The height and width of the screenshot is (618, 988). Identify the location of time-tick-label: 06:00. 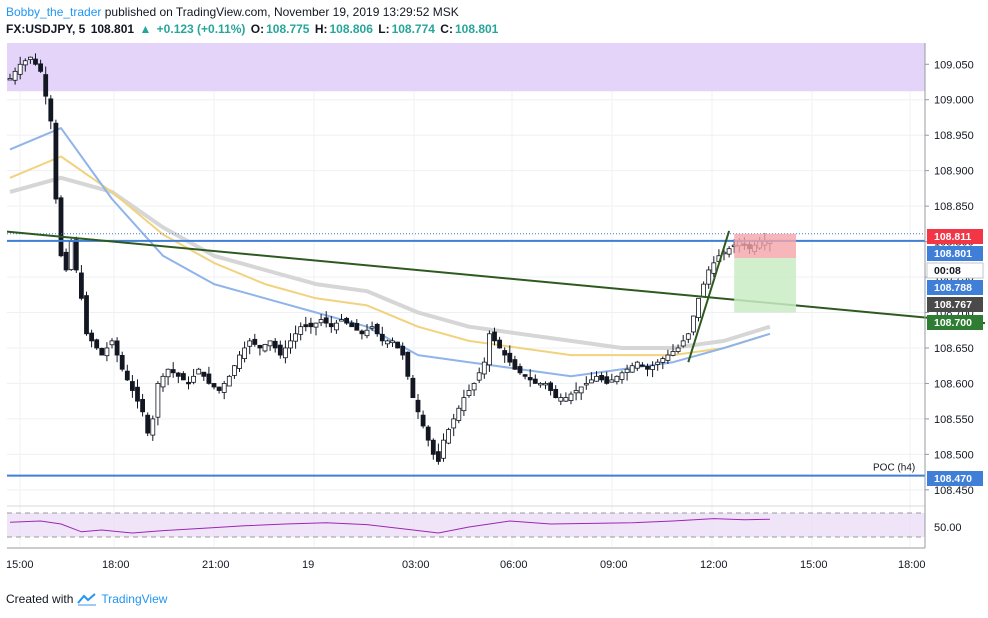
(514, 565).